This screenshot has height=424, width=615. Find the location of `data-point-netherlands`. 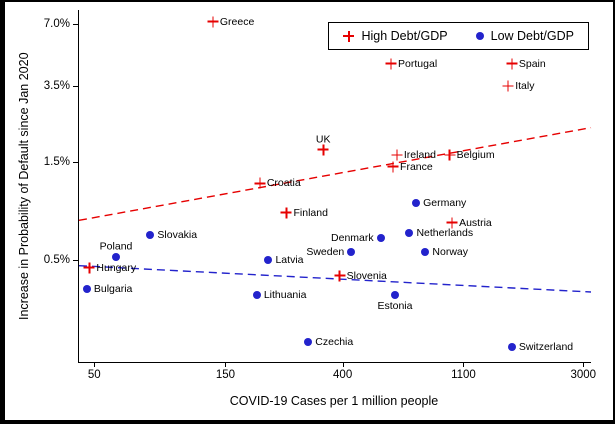

data-point-netherlands is located at coordinates (409, 232).